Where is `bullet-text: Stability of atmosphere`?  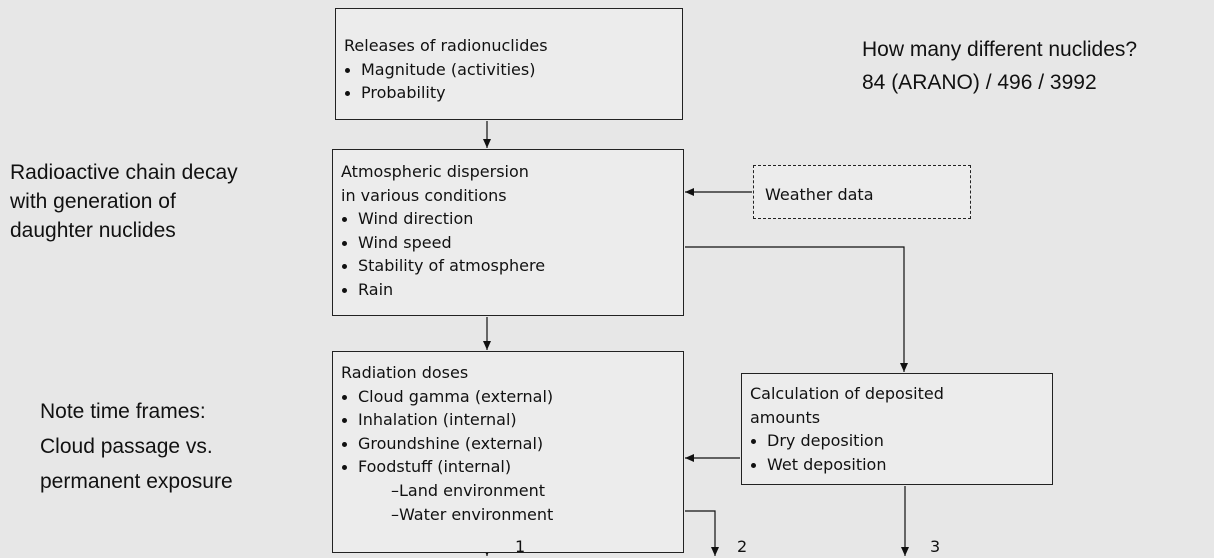 bullet-text: Stability of atmosphere is located at coordinates (452, 266).